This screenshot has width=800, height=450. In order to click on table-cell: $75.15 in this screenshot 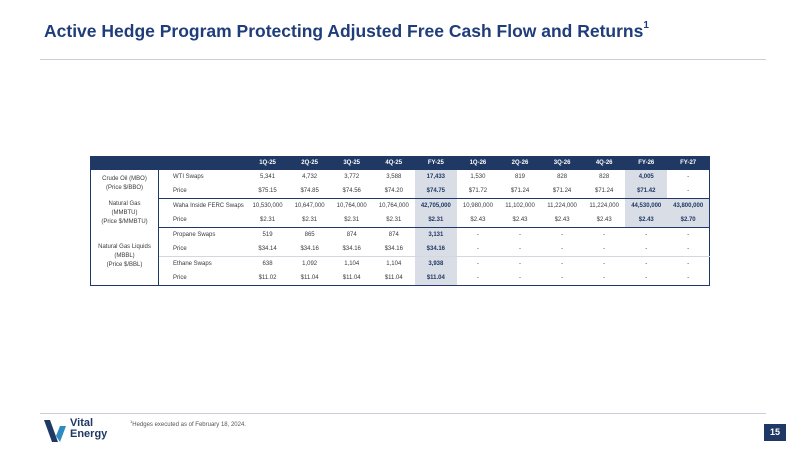, I will do `click(267, 191)`.